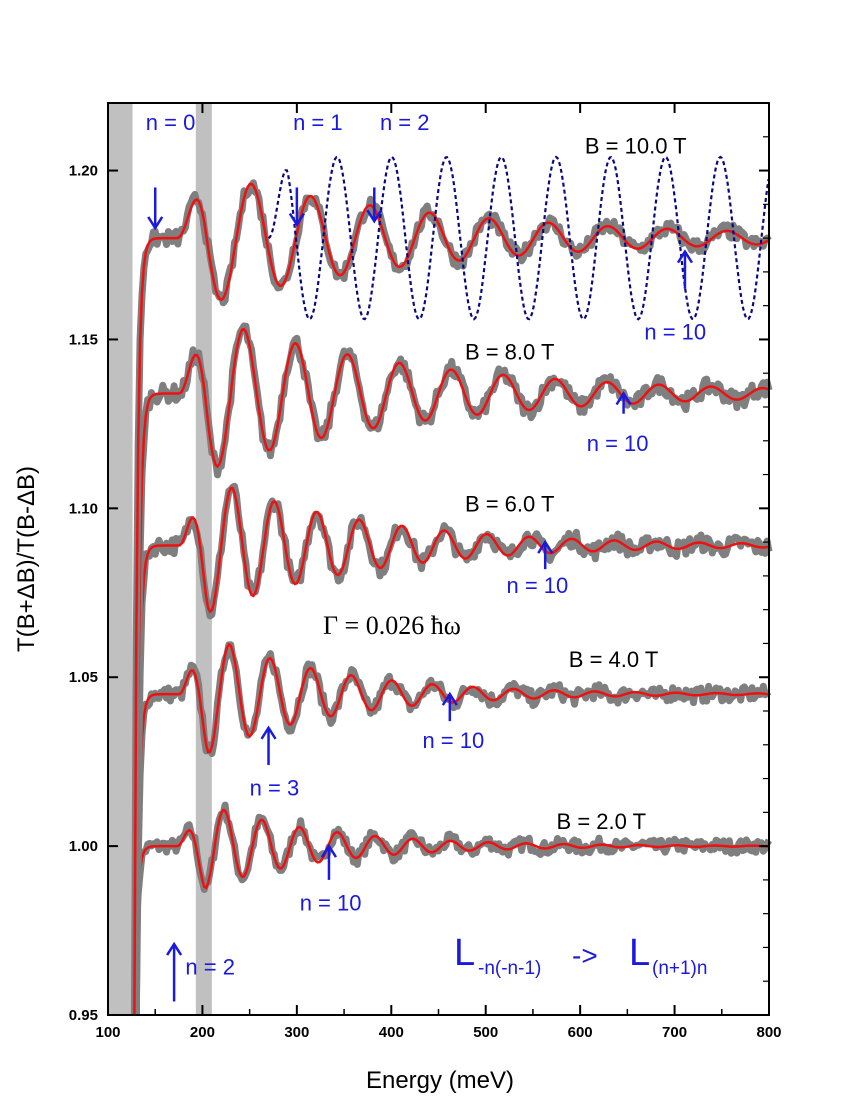 The width and height of the screenshot is (850, 1100). Describe the element at coordinates (675, 331) in the screenshot. I see `n-label-3: n = 10` at that location.